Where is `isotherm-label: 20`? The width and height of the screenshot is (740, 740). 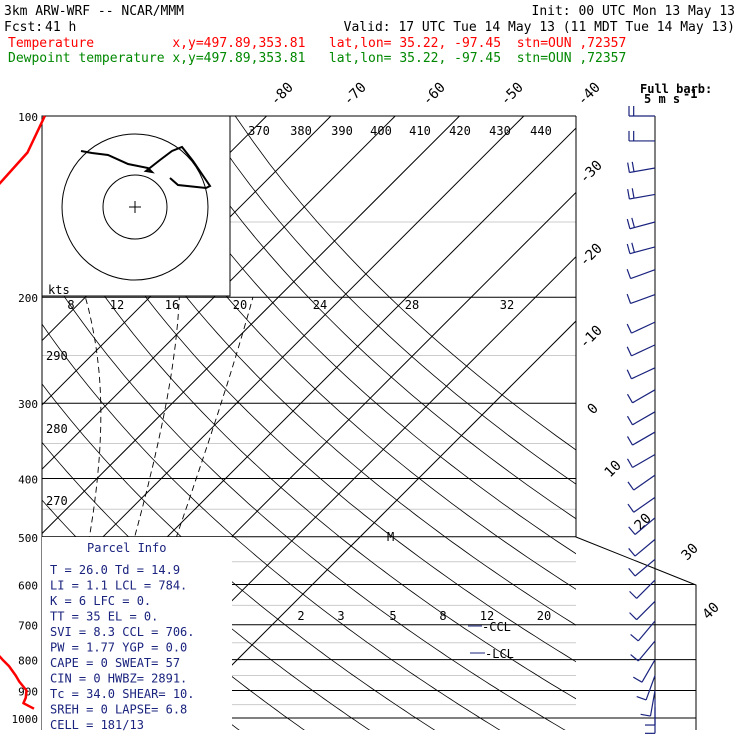
isotherm-label: 20 is located at coordinates (643, 522).